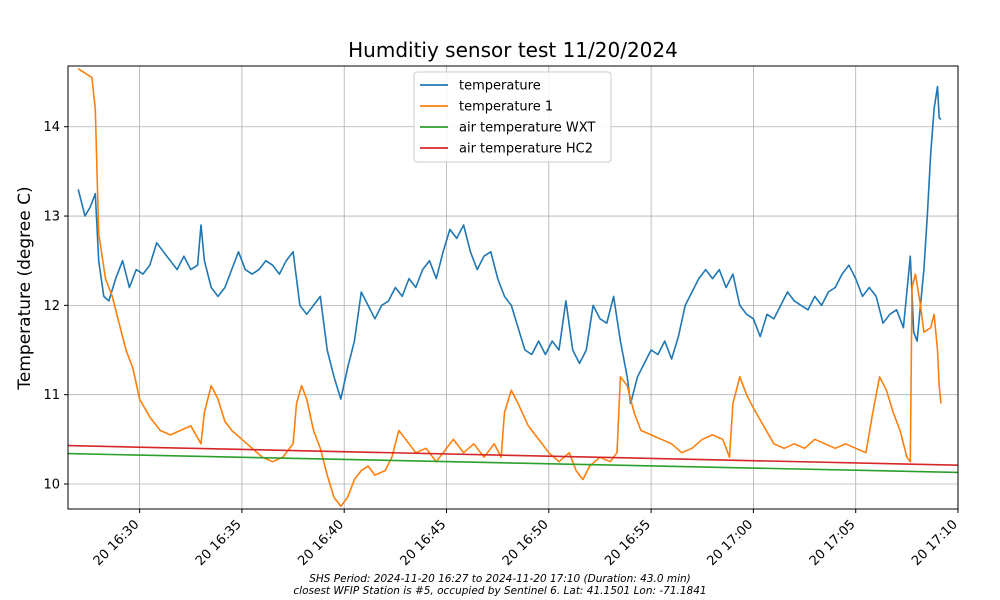  What do you see at coordinates (51, 217) in the screenshot?
I see `y-tick-label: 13` at bounding box center [51, 217].